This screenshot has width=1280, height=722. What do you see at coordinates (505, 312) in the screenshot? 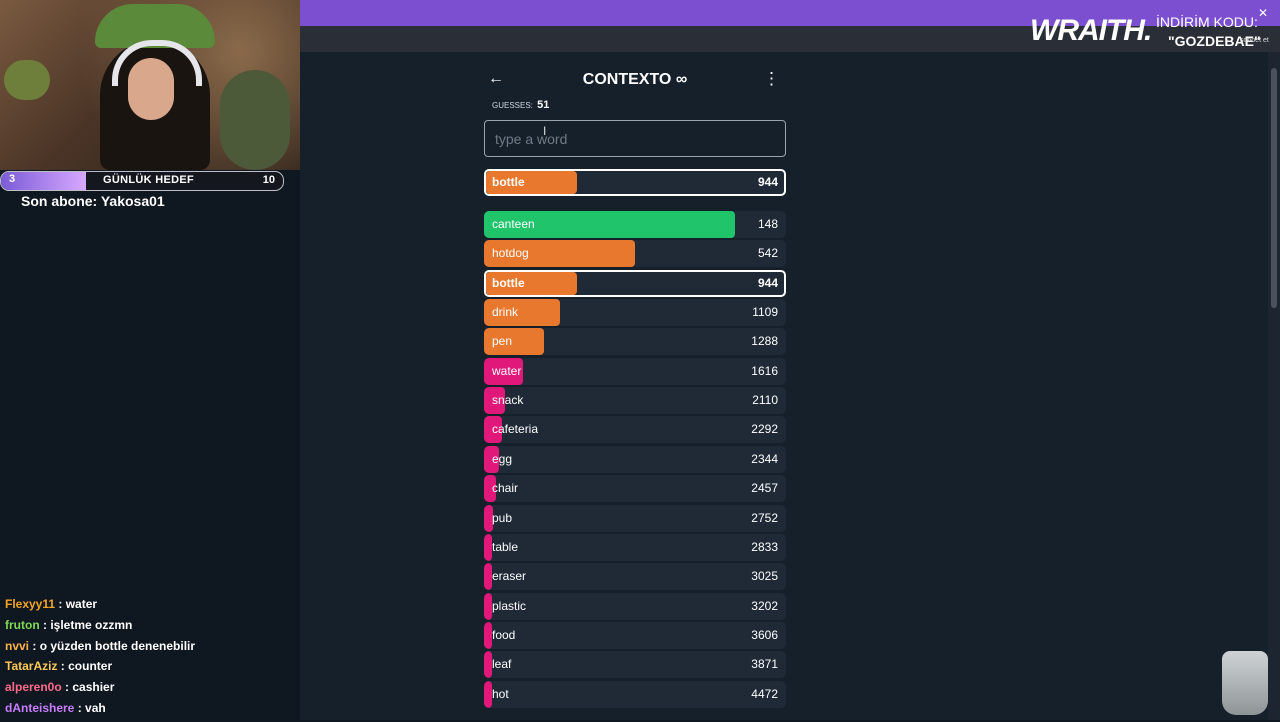
I see `guess-word: drink` at bounding box center [505, 312].